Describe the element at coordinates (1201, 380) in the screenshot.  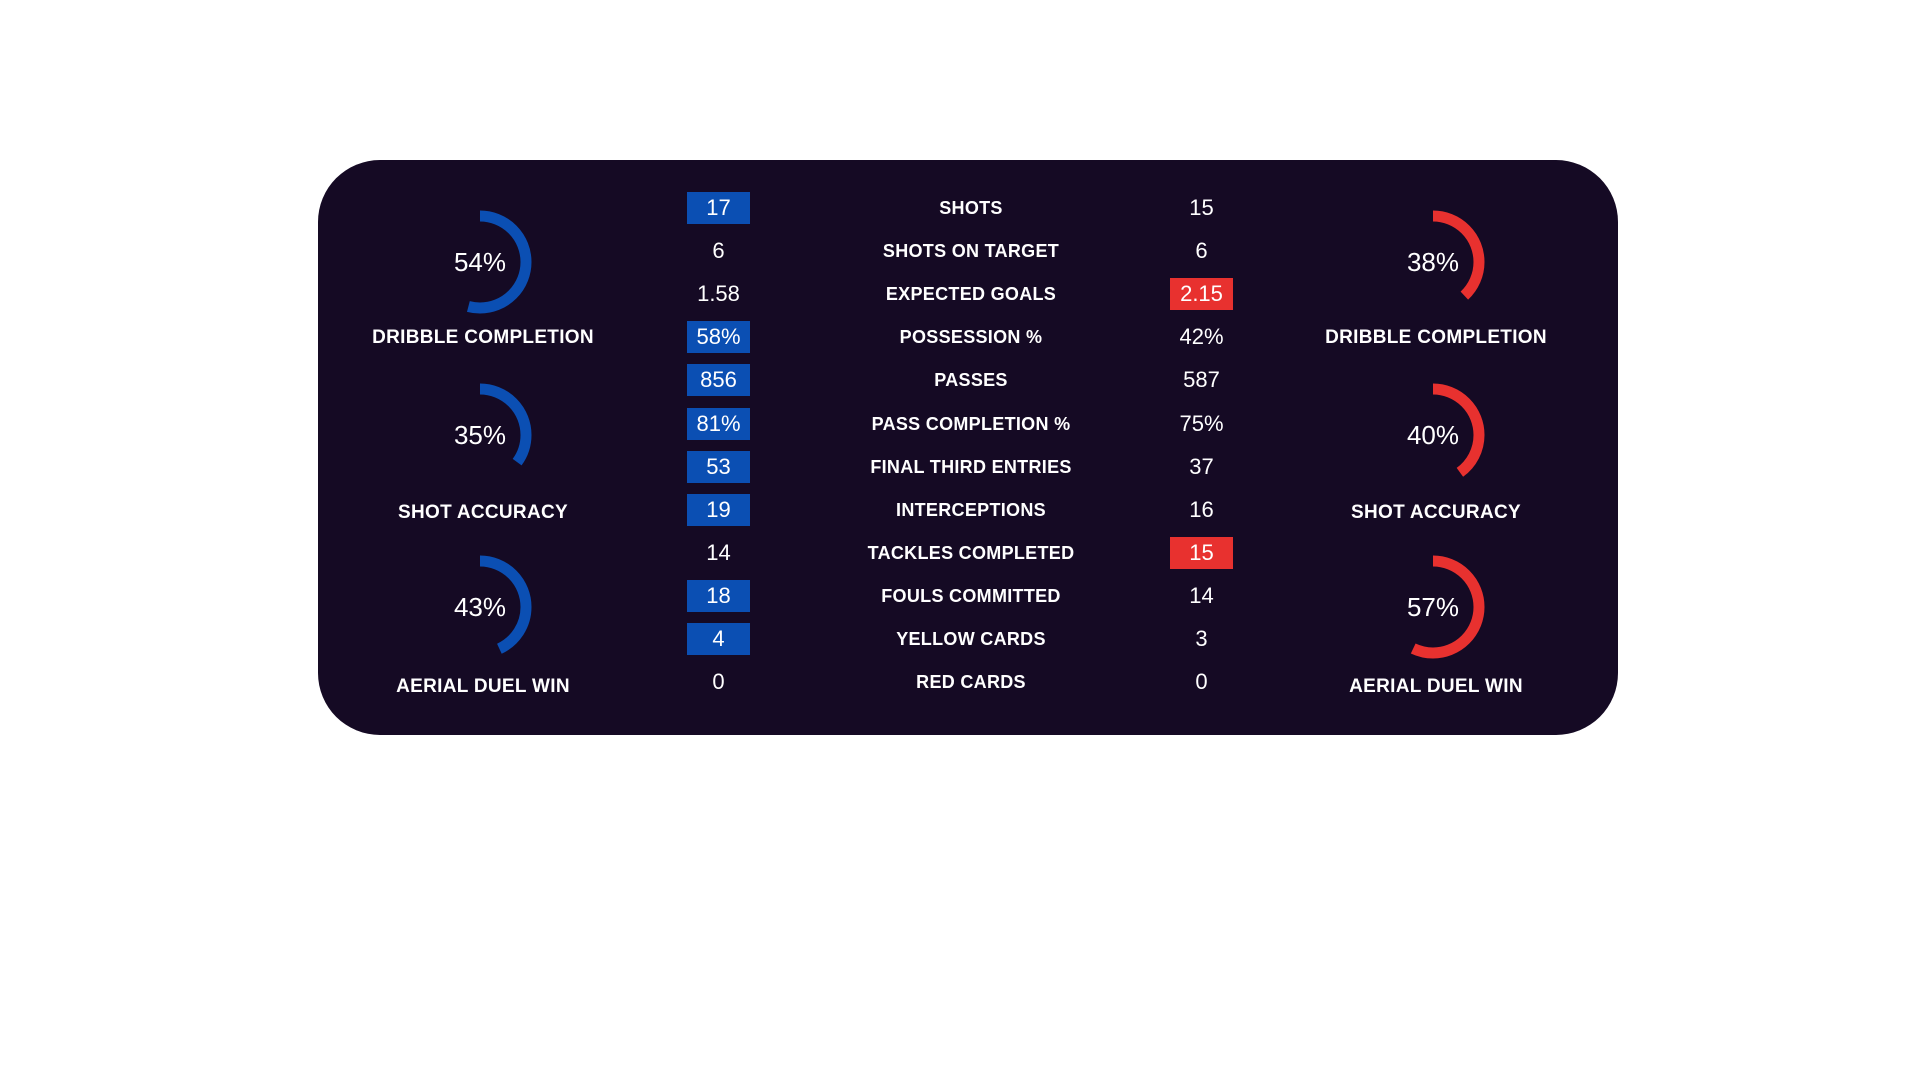
I see `away-value: 587` at that location.